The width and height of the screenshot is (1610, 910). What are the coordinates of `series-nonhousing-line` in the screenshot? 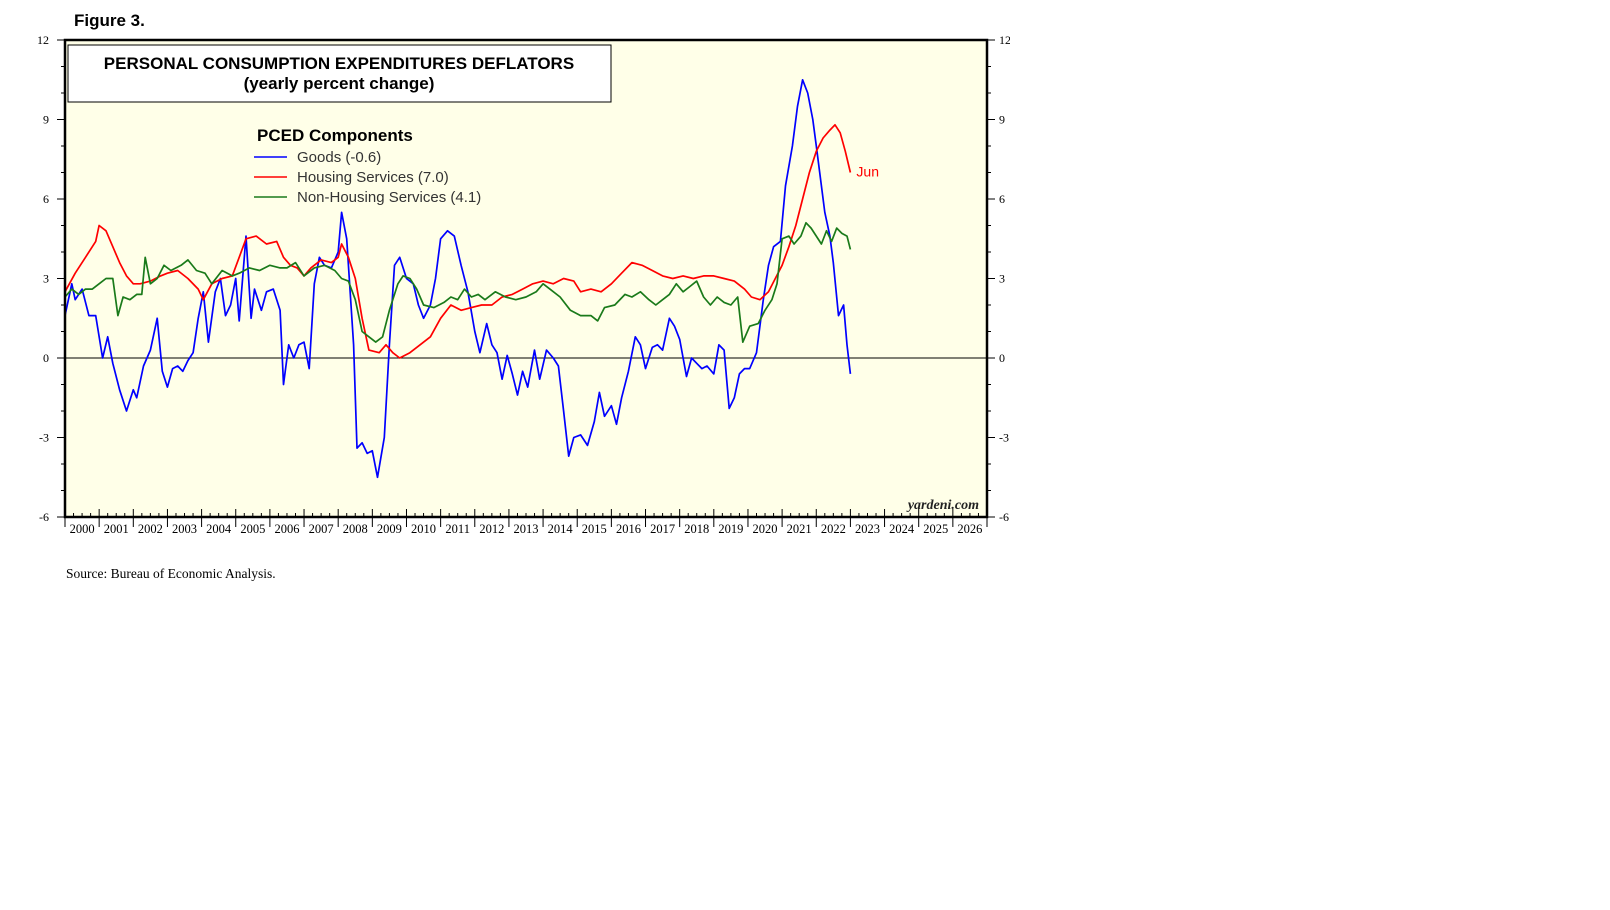 It's located at (458, 282).